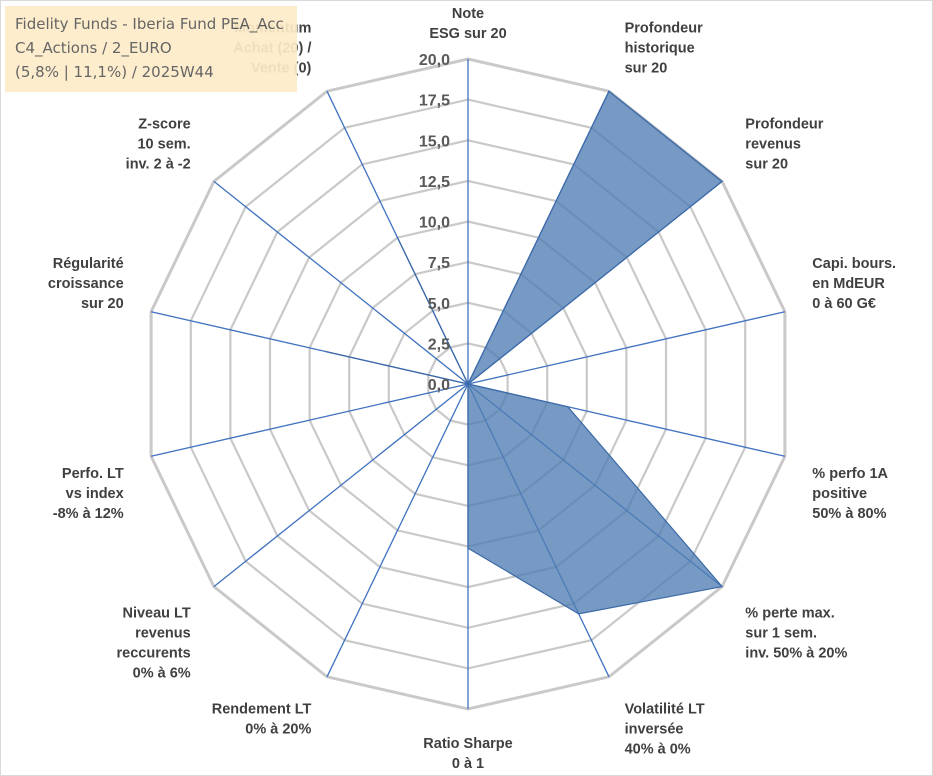  What do you see at coordinates (839, 494) in the screenshot?
I see `axis-label-line: positive` at bounding box center [839, 494].